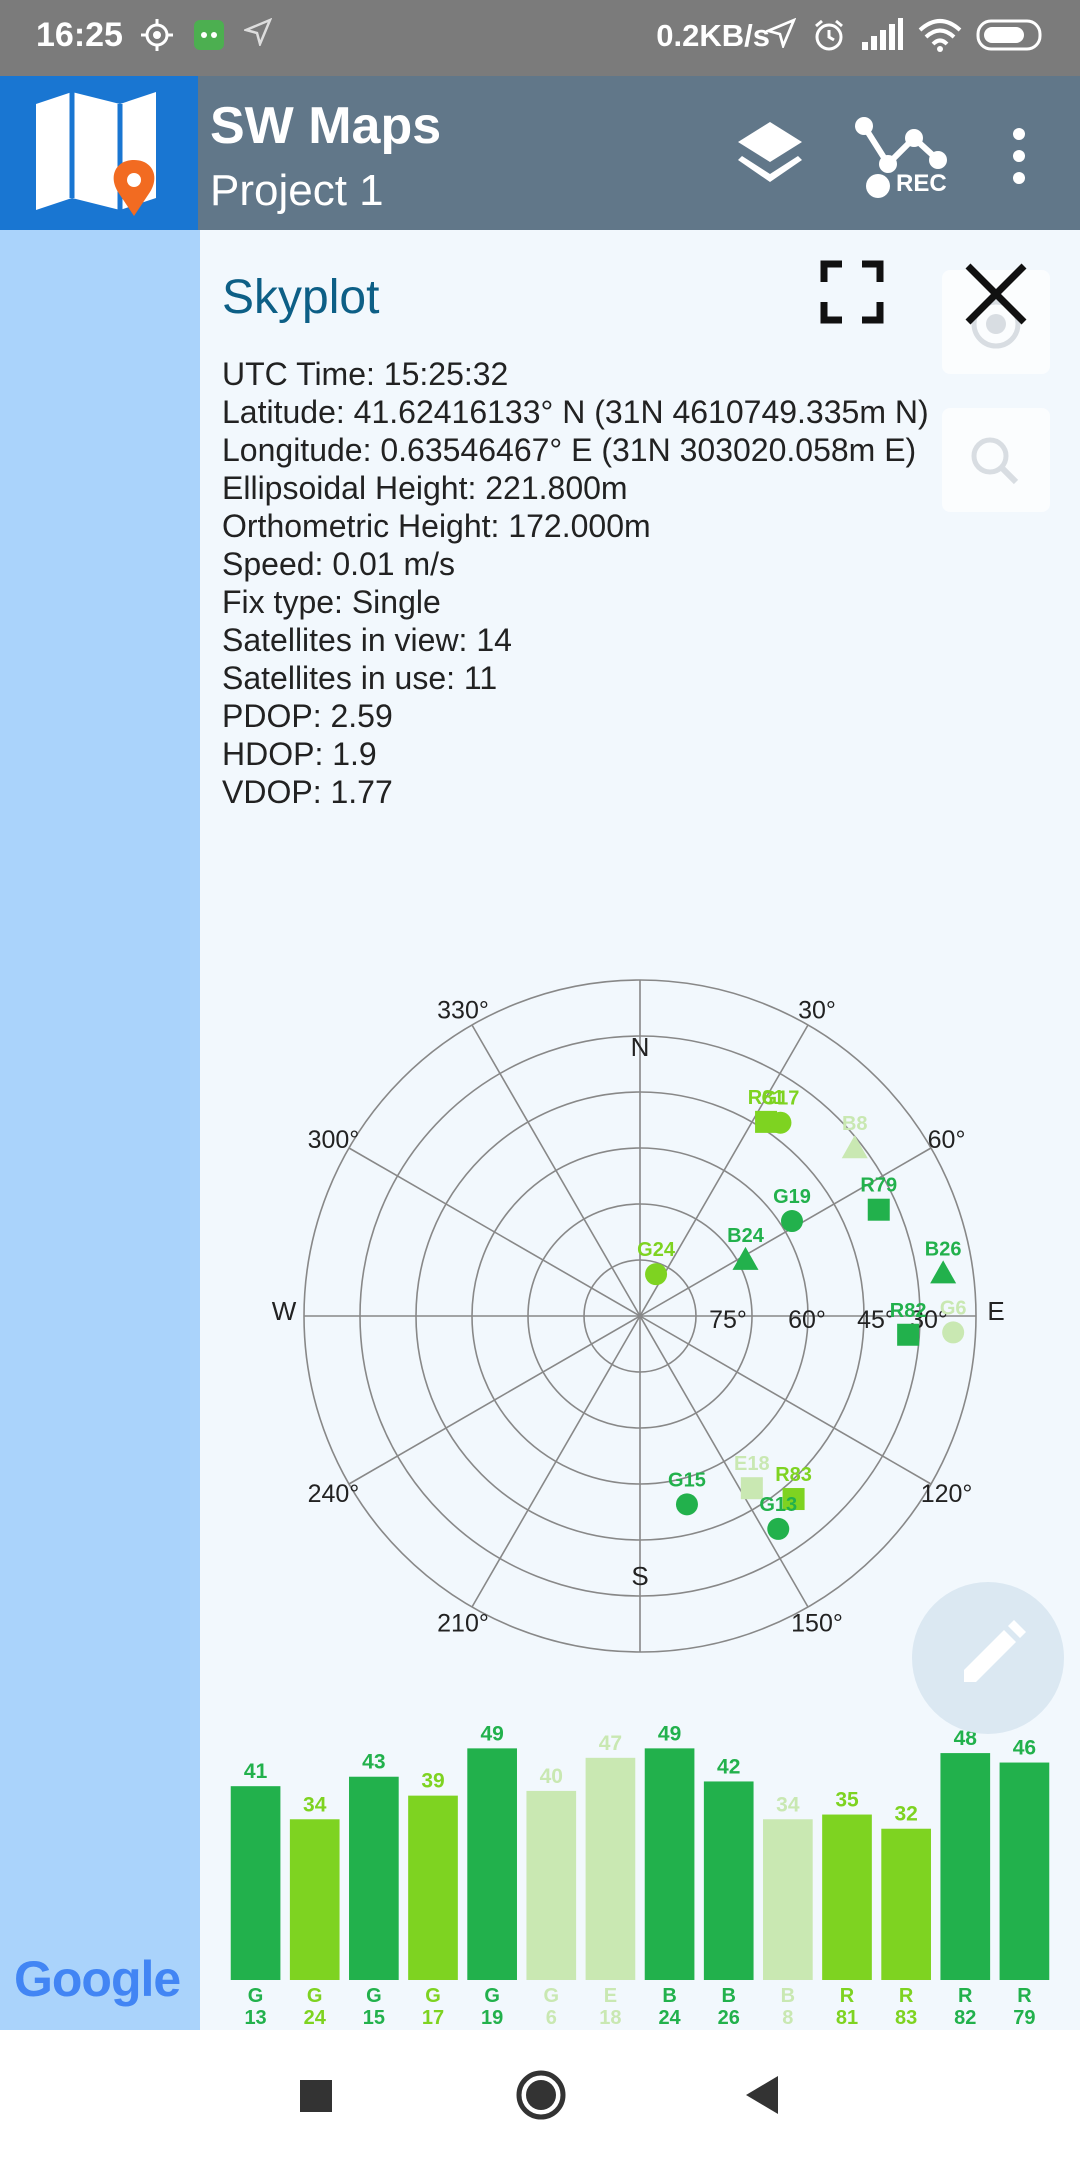 This screenshot has width=1080, height=2160. I want to click on alarm-icon, so click(829, 39).